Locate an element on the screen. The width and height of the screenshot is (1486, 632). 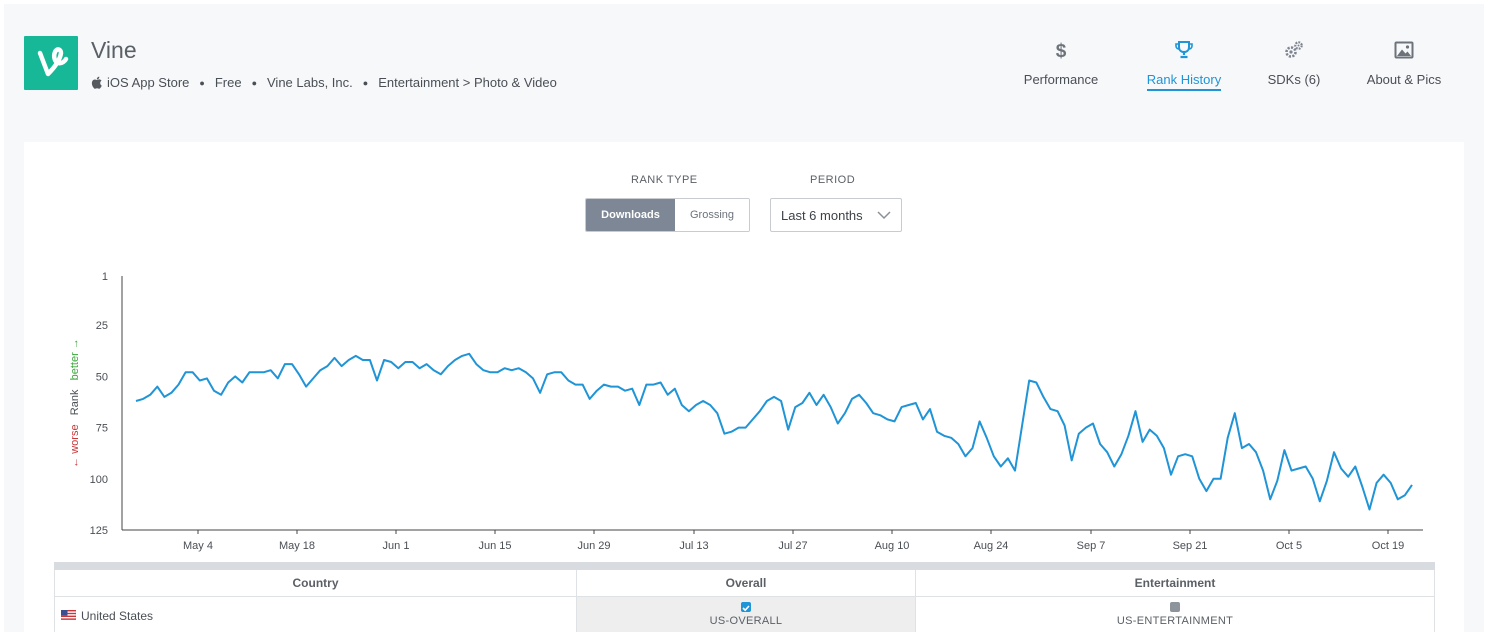
tab-sdks: SDKs (6) is located at coordinates (1294, 63).